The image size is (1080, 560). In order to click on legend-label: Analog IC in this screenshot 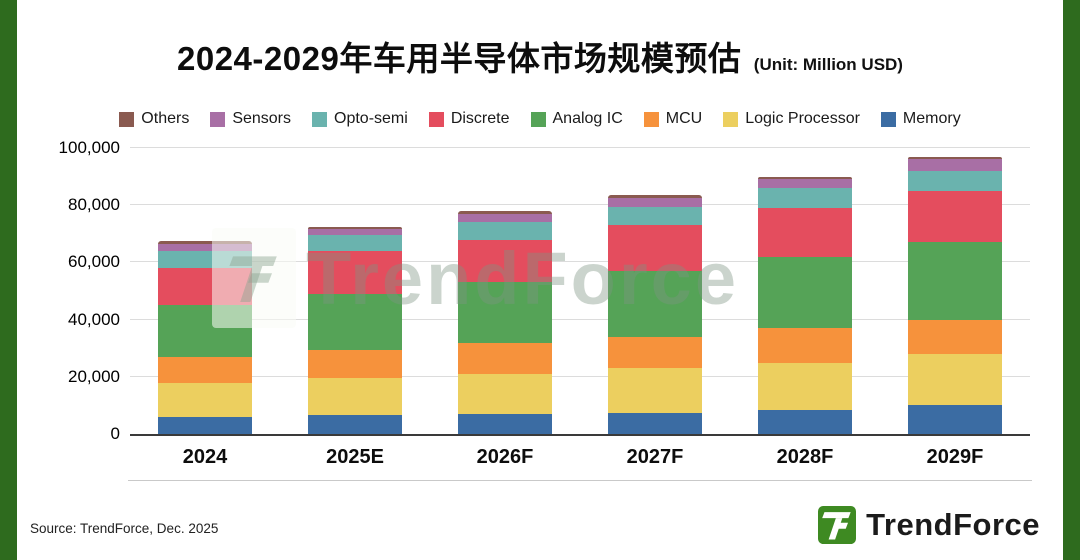, I will do `click(587, 118)`.